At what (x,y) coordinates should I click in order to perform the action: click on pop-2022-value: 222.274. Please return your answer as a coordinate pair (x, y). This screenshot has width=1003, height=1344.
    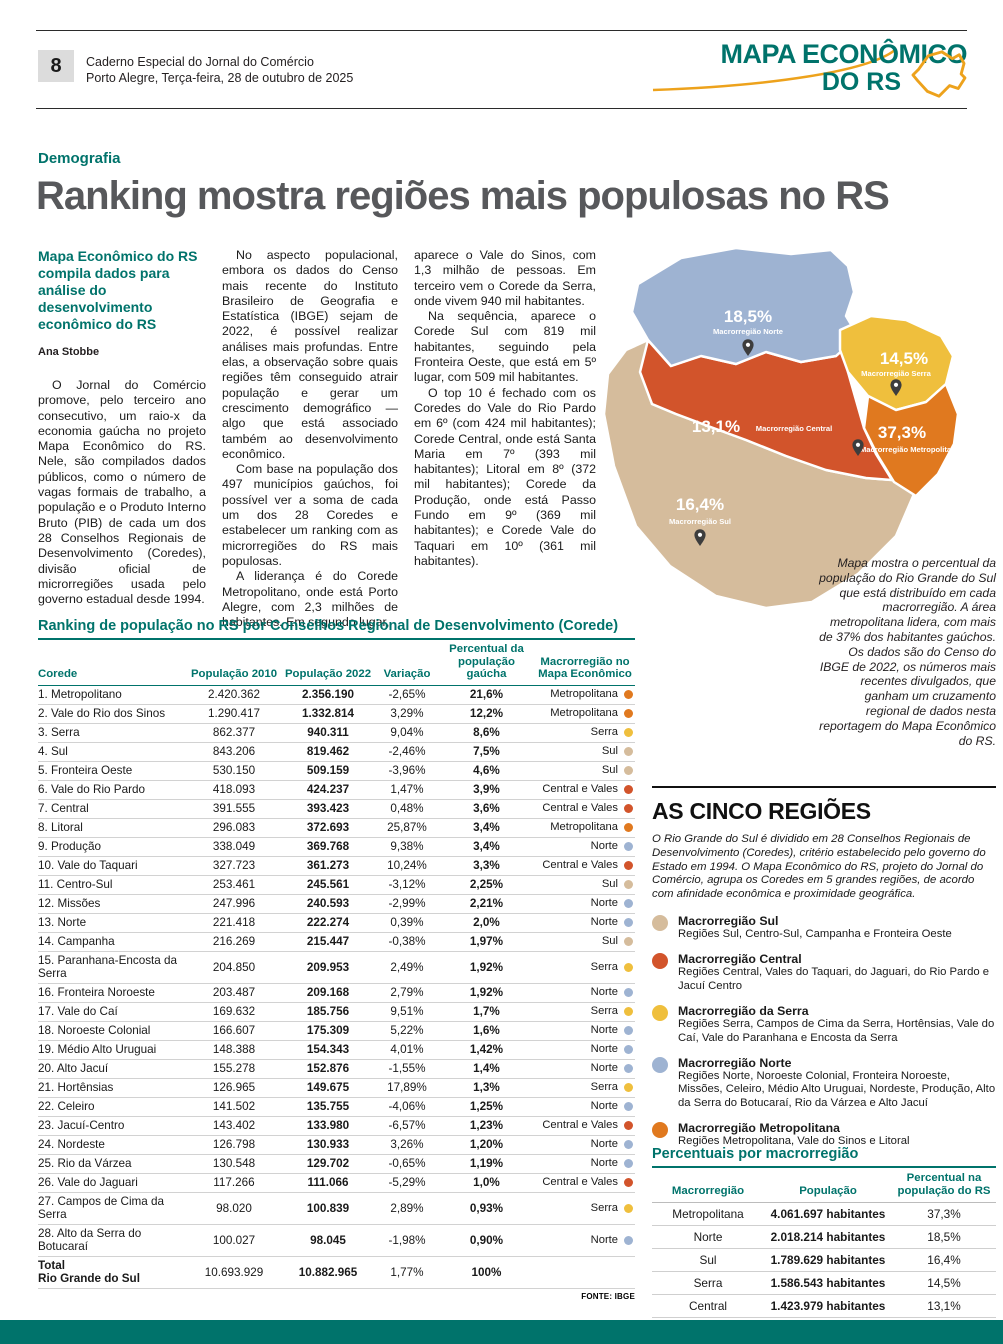
    Looking at the image, I should click on (328, 922).